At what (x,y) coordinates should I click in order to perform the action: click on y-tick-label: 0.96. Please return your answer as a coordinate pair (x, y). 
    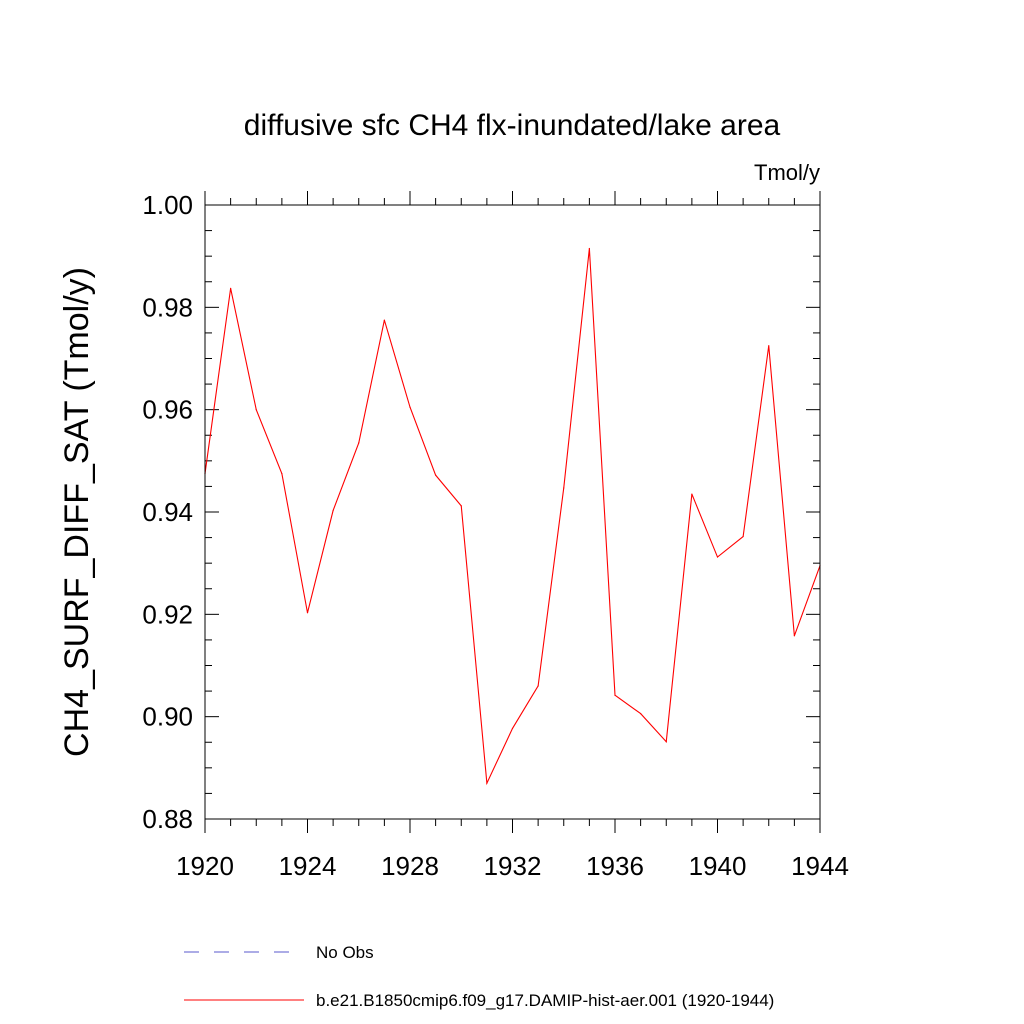
    Looking at the image, I should click on (167, 410).